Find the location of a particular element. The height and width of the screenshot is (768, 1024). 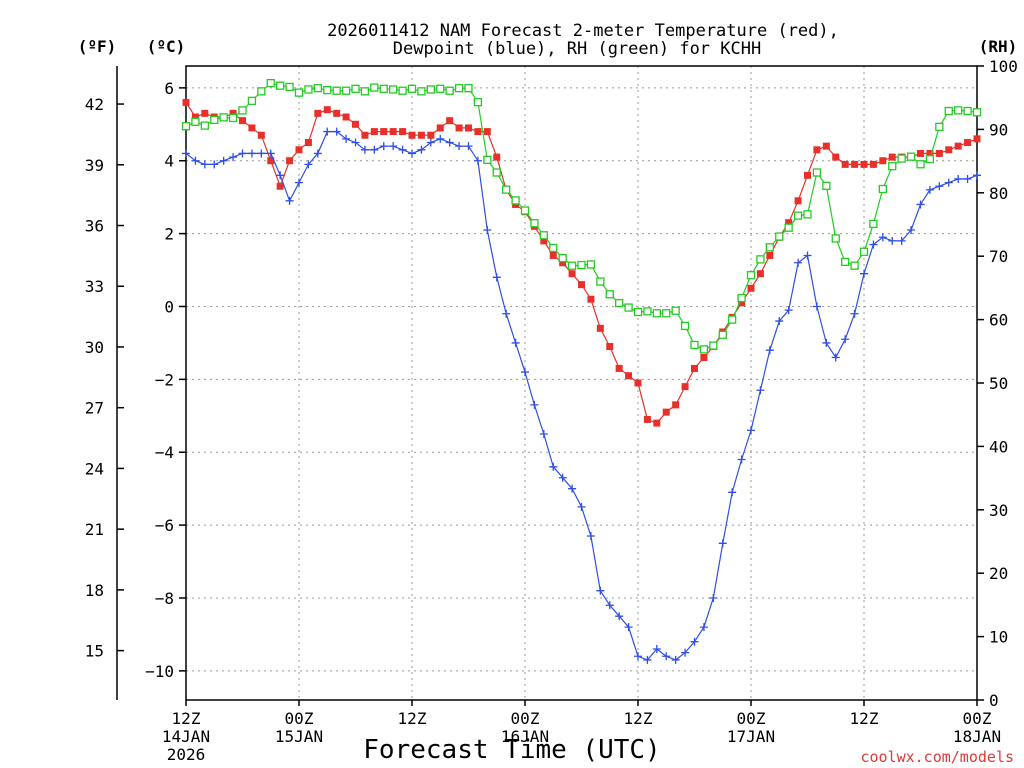

fahrenheit-tick-label: 42 is located at coordinates (94, 104).